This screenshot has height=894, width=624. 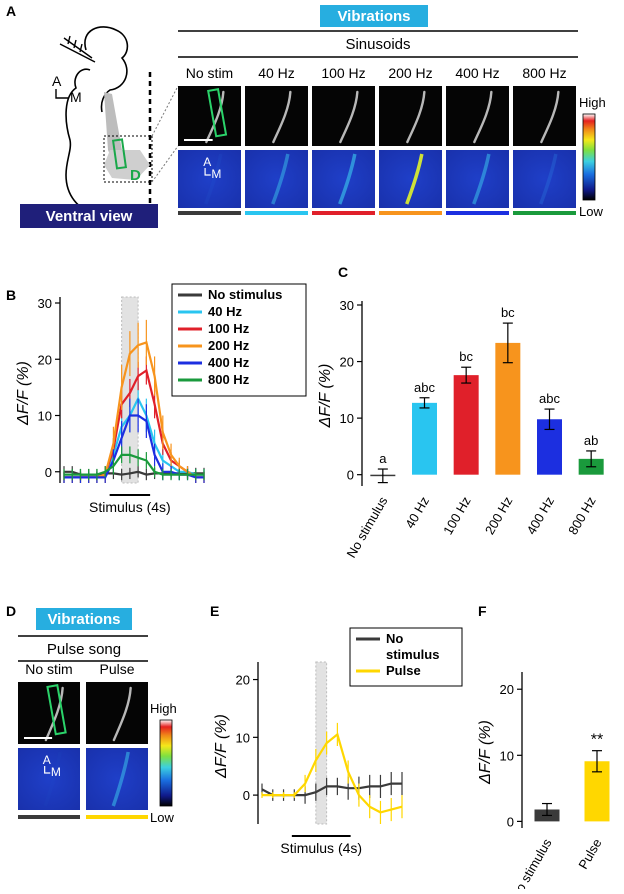 What do you see at coordinates (589, 157) in the screenshot?
I see `colorbar-a` at bounding box center [589, 157].